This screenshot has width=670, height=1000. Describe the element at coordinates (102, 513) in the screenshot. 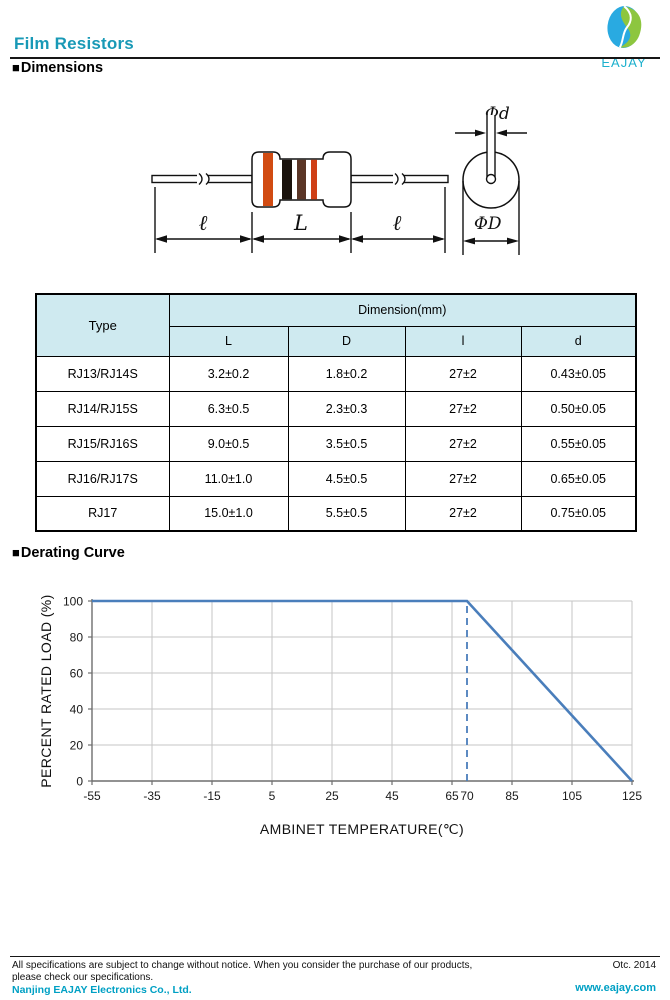

I see `cell-type: RJ17` at that location.